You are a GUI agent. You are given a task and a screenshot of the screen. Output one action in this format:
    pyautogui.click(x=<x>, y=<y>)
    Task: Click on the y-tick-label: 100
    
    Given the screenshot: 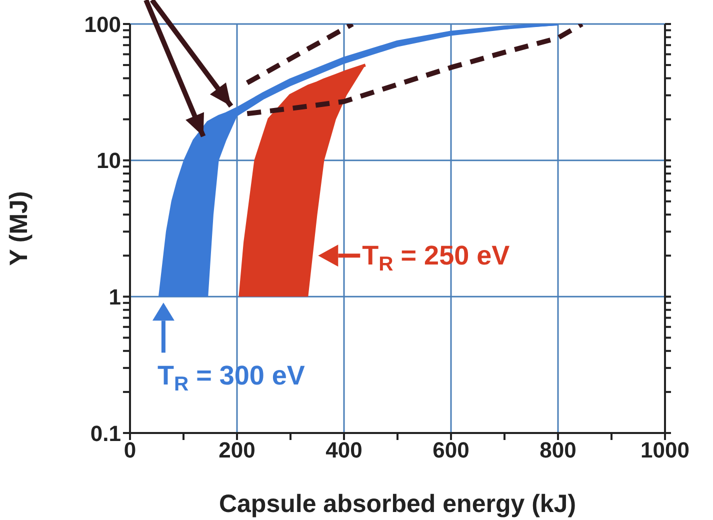 What is the action you would take?
    pyautogui.click(x=102, y=24)
    